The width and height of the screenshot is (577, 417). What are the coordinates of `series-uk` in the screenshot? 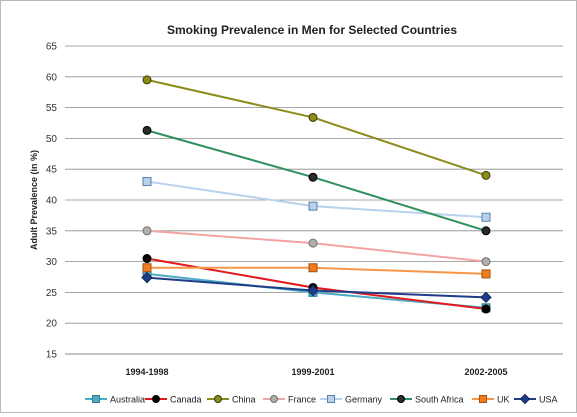 It's located at (316, 271).